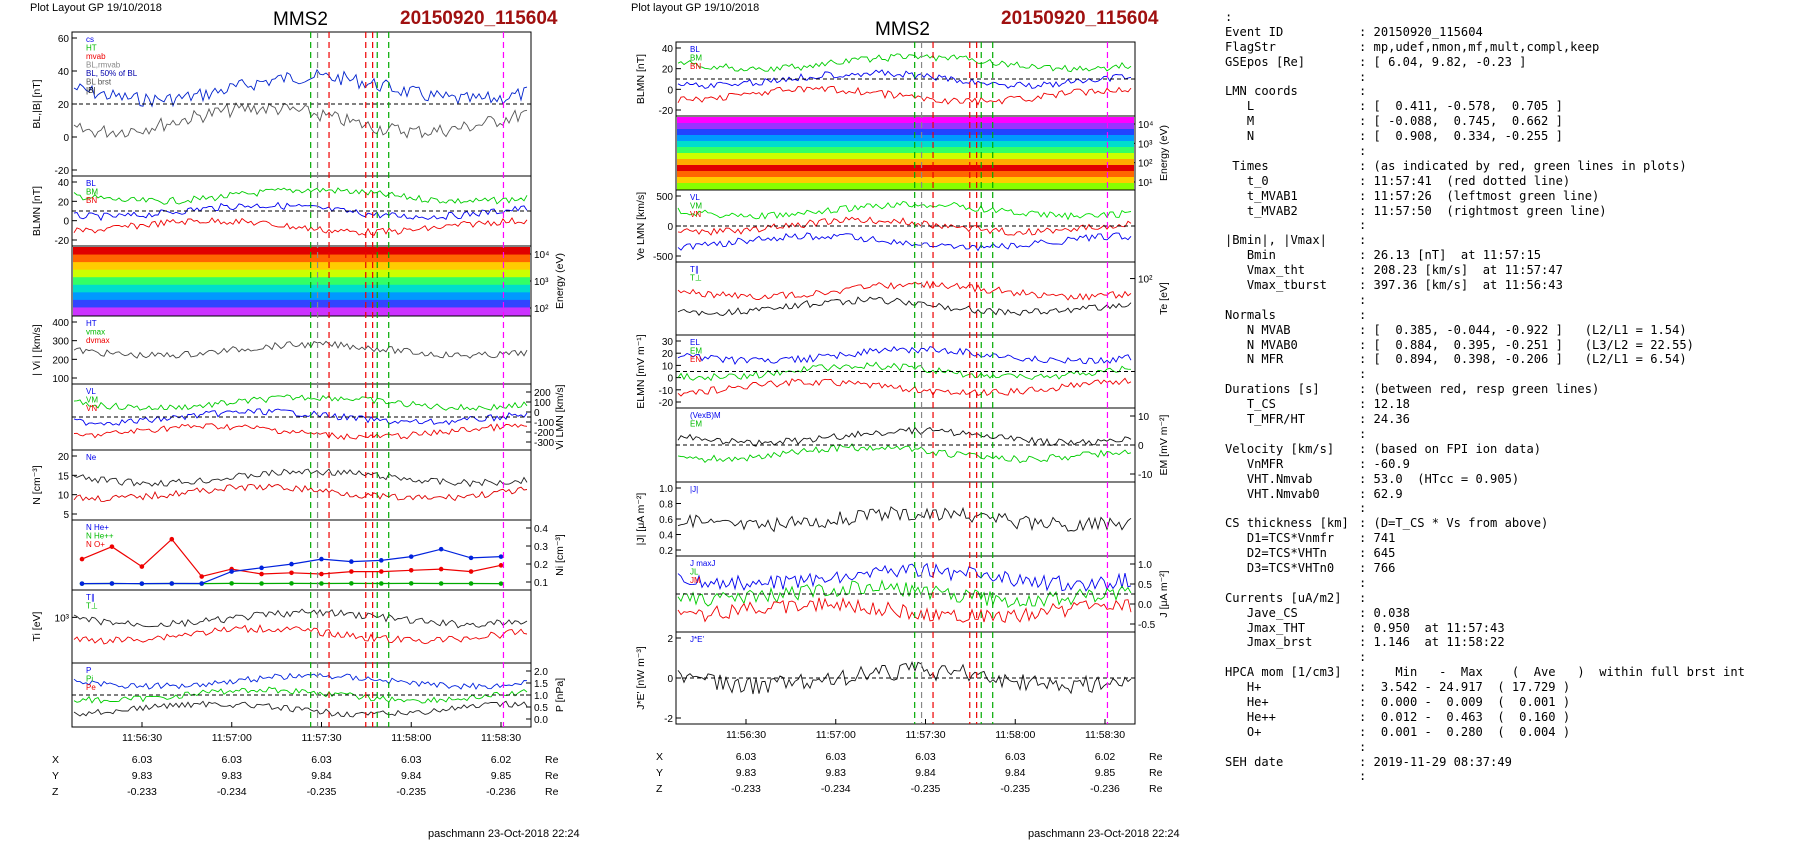  Describe the element at coordinates (541, 309) in the screenshot. I see `tick-label: 10²` at that location.